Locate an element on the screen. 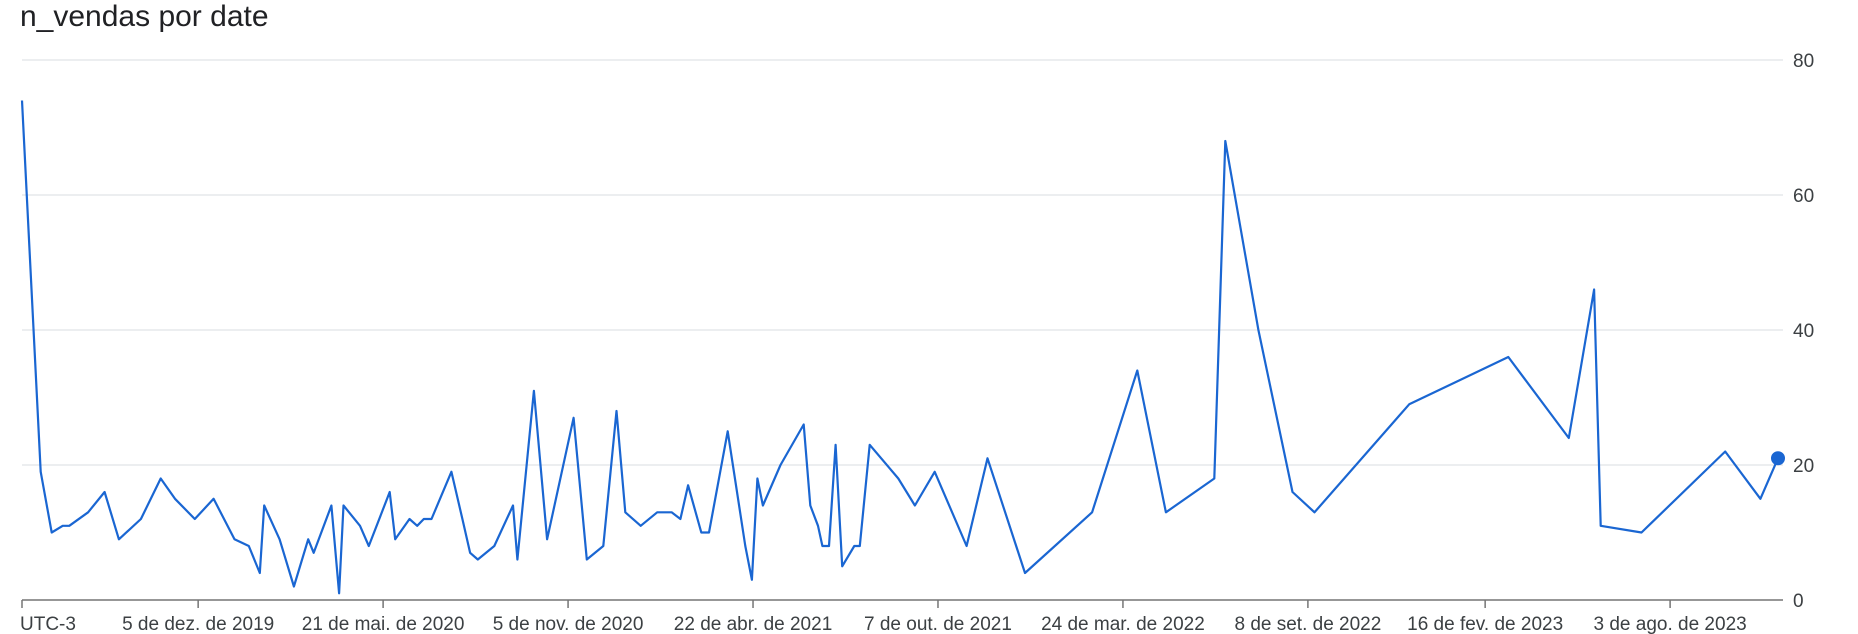 Image resolution: width=1858 pixels, height=634 pixels. y-tick-label: 80 is located at coordinates (1803, 61).